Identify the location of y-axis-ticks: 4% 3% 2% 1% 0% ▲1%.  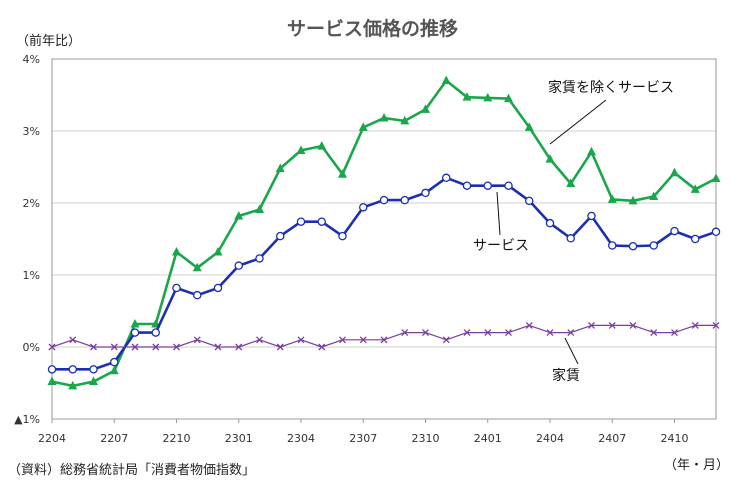
(27, 239).